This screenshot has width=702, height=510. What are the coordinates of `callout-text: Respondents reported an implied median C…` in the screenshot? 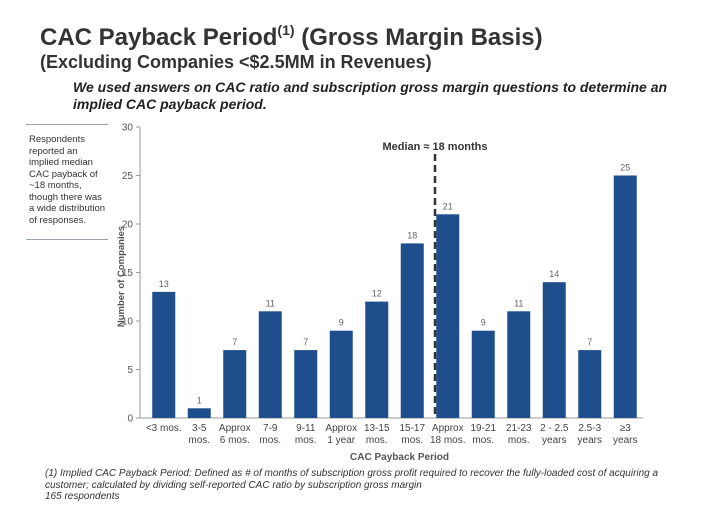 It's located at (67, 180).